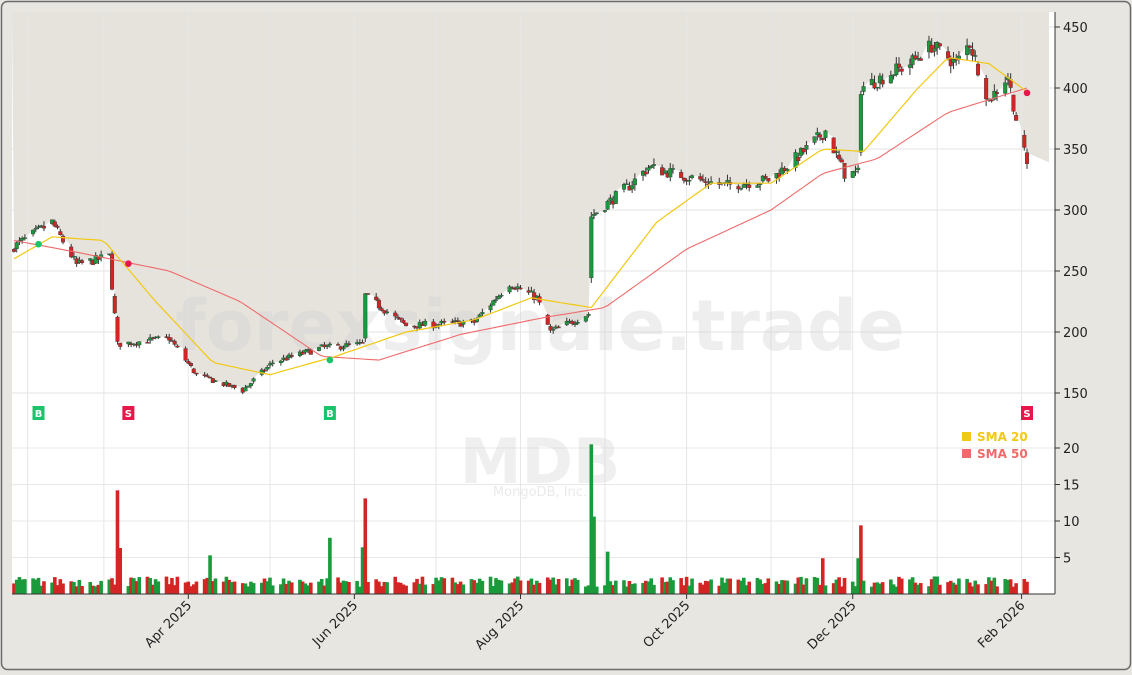 This screenshot has width=1132, height=675. What do you see at coordinates (1075, 394) in the screenshot?
I see `price-tick-label: 150` at bounding box center [1075, 394].